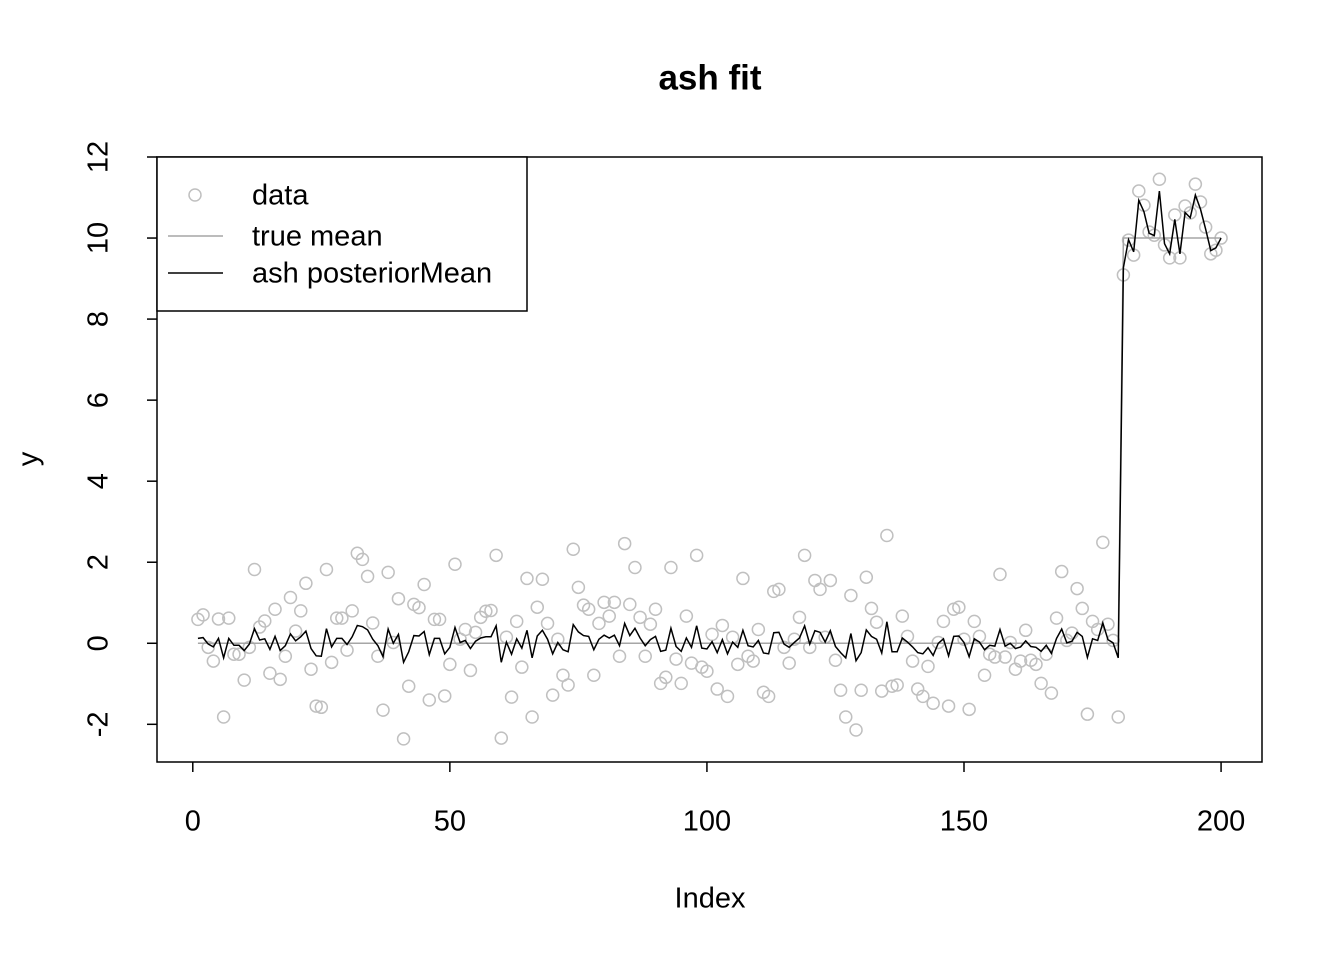 Image resolution: width=1344 pixels, height=960 pixels. Describe the element at coordinates (372, 274) in the screenshot. I see `legend-label: ash posteriorMean` at that location.